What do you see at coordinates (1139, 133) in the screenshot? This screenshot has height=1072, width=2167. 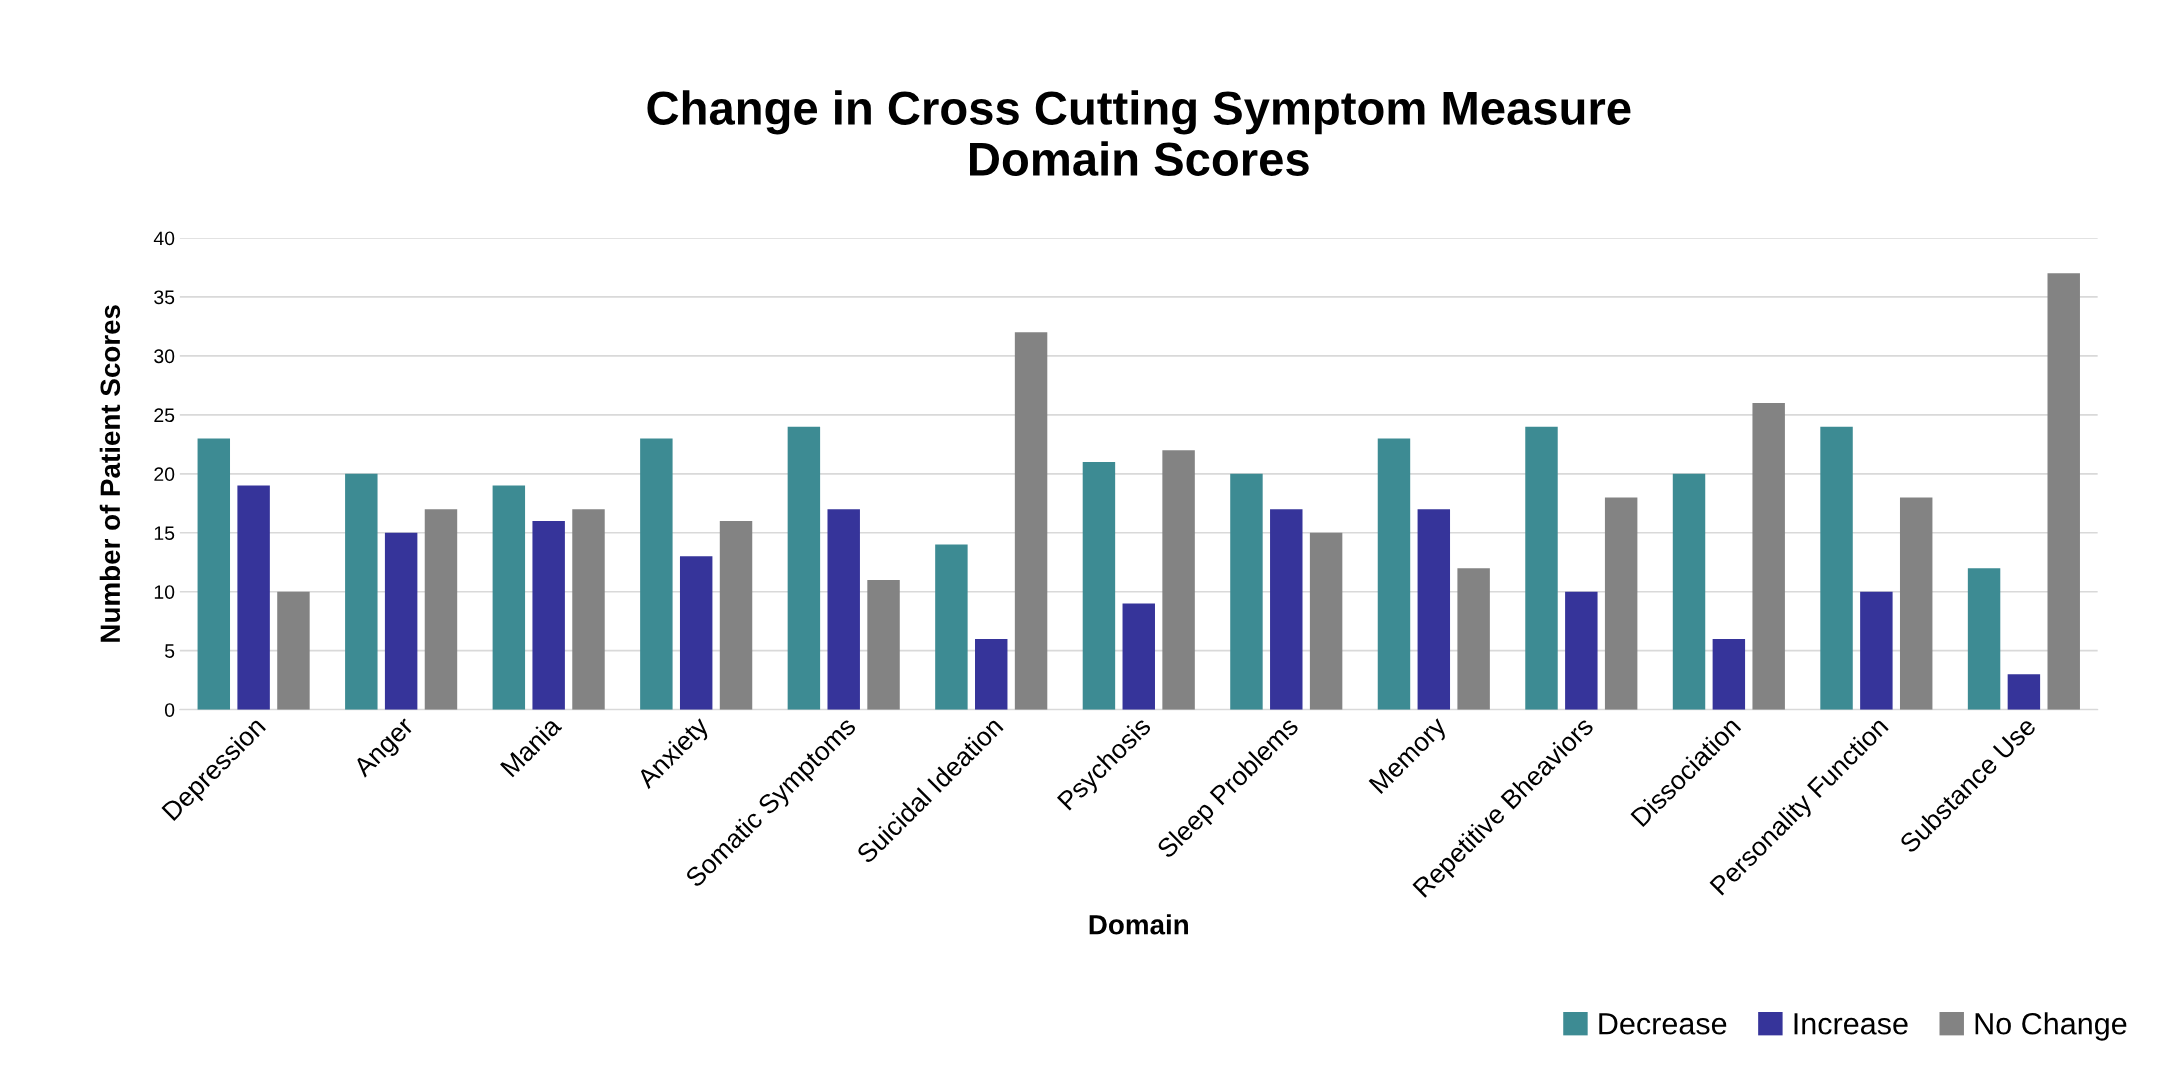 I see `chart-title: Change in Cross Cutting Symptom Measure Domain Scores` at bounding box center [1139, 133].